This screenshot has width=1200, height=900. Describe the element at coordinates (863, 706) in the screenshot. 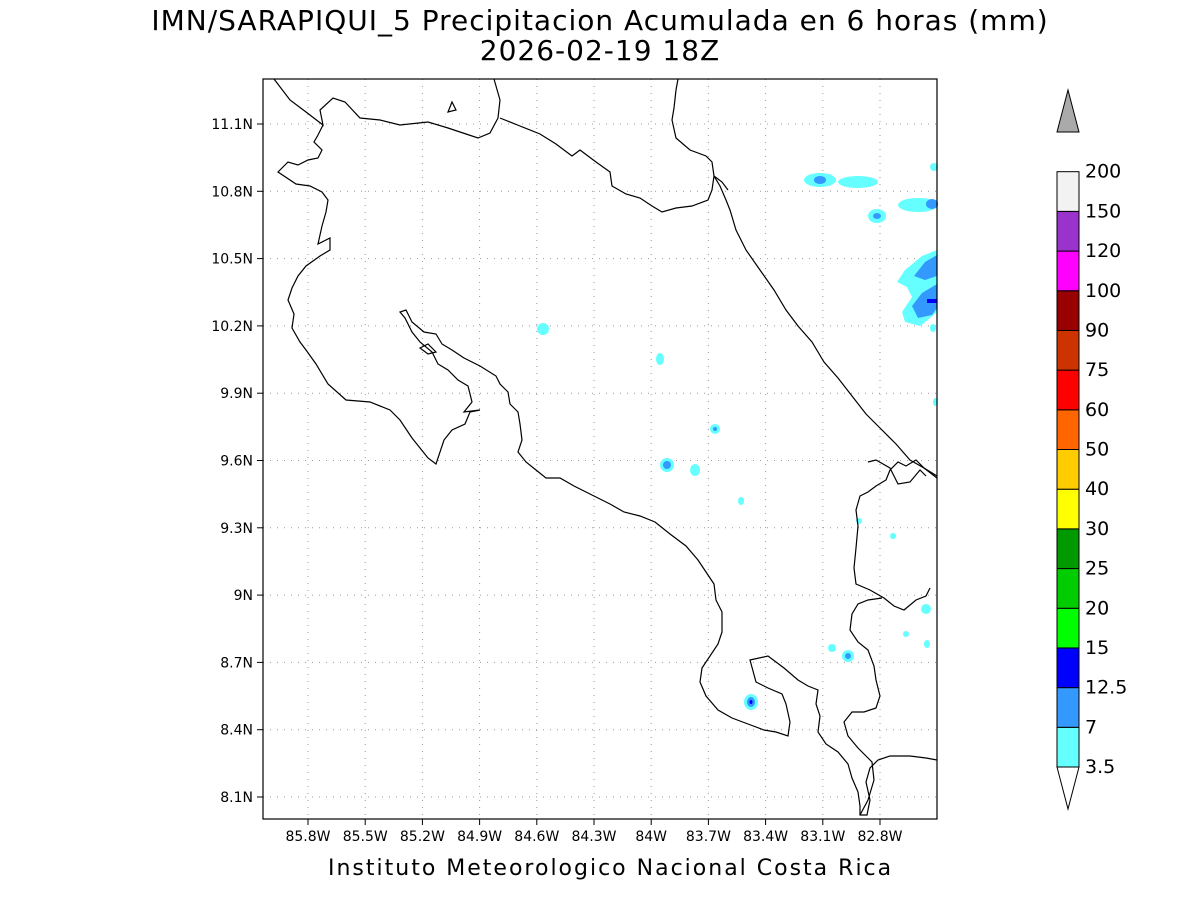

I see `panama-coast-south` at that location.